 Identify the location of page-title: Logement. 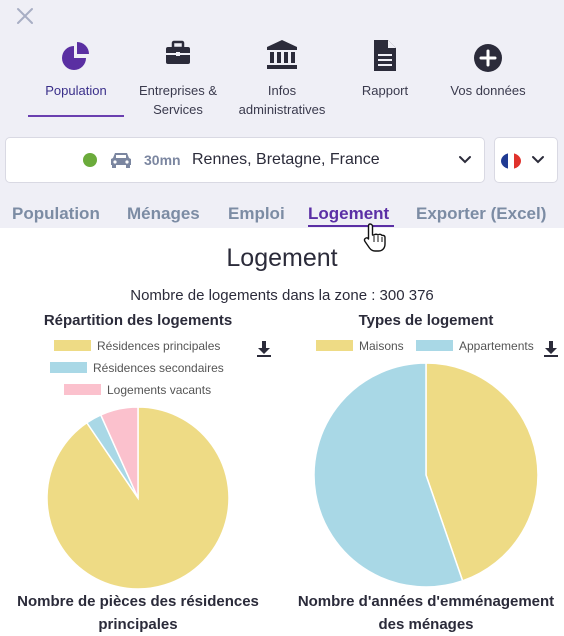
(282, 258).